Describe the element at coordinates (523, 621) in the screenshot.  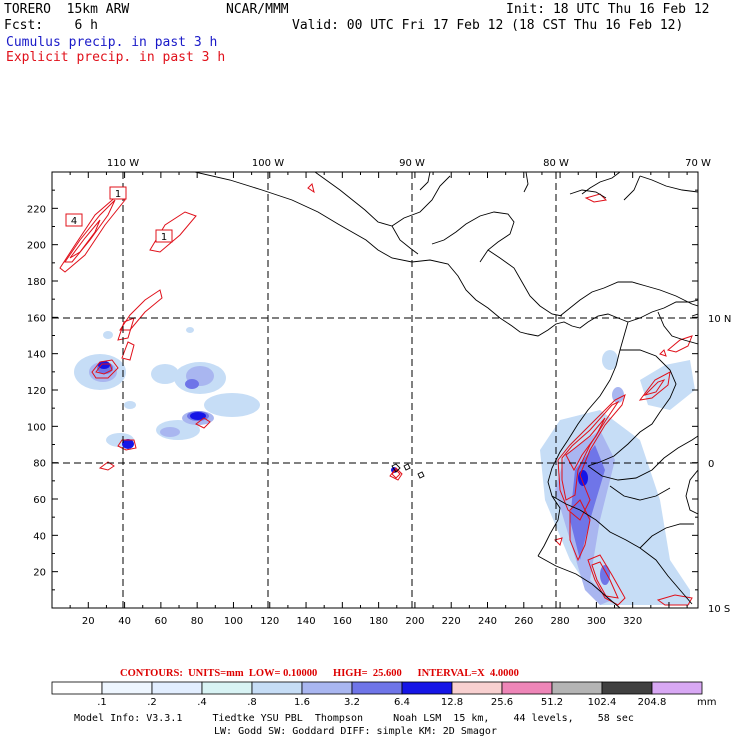
I see `x-tick-label: 260` at that location.